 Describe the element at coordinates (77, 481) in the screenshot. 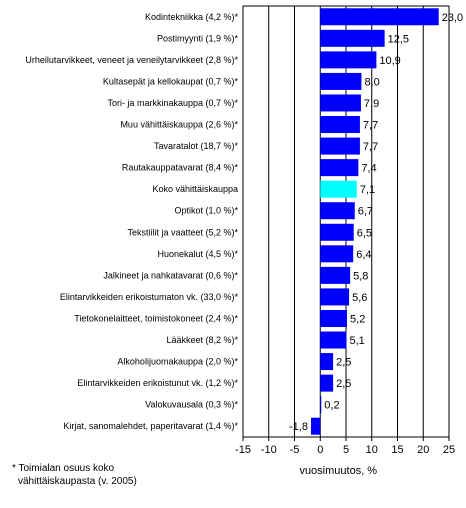

I see `footnote-line-2: vähittäiskaupasta (v. 2005)` at that location.